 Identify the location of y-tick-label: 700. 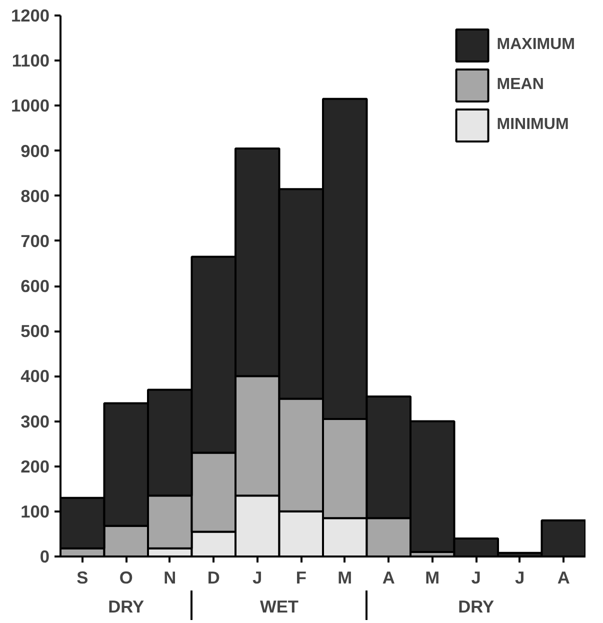
(35, 240).